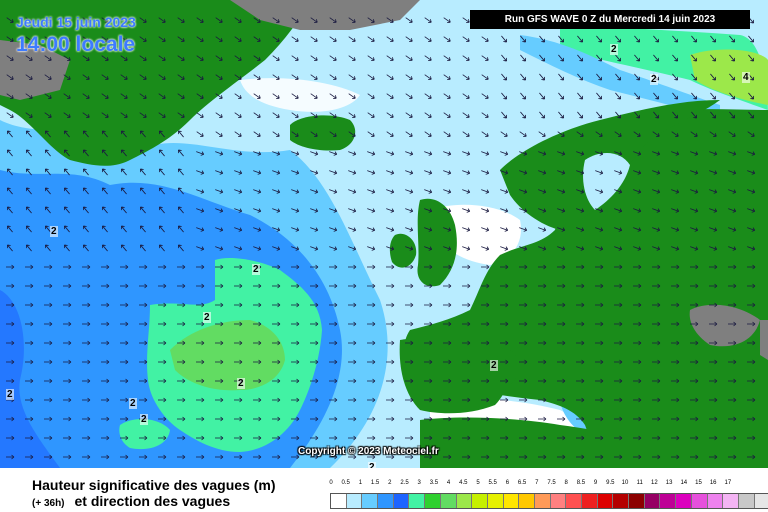 The width and height of the screenshot is (768, 512). What do you see at coordinates (207, 317) in the screenshot?
I see `contour-label: 2` at bounding box center [207, 317].